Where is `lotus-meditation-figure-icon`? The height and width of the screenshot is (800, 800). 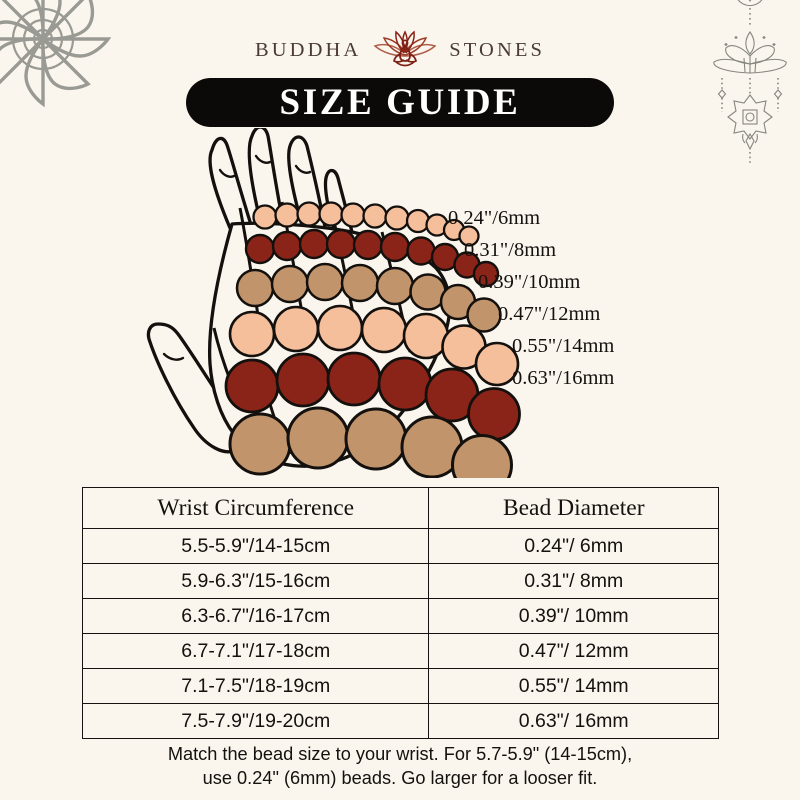 lotus-meditation-figure-icon is located at coordinates (405, 48).